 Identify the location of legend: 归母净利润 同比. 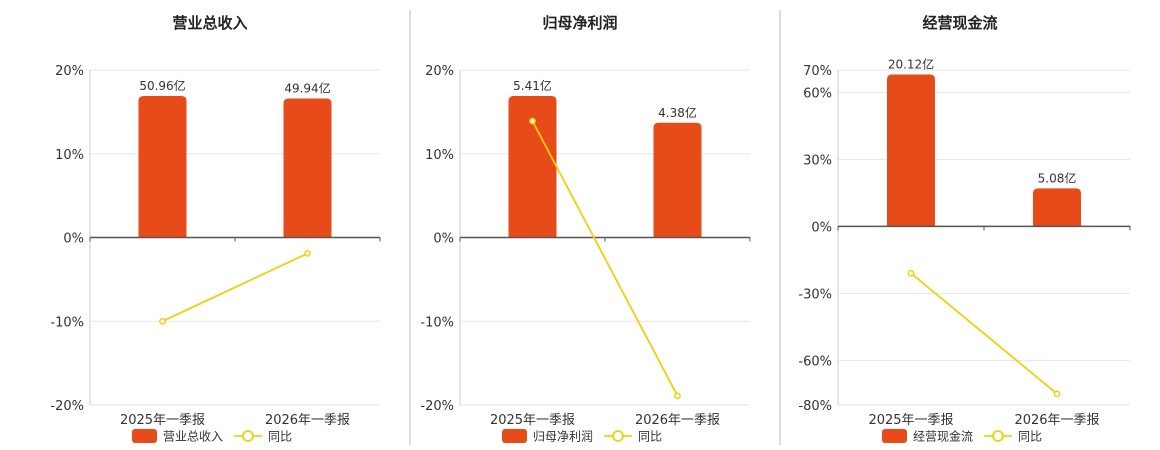
(582, 436).